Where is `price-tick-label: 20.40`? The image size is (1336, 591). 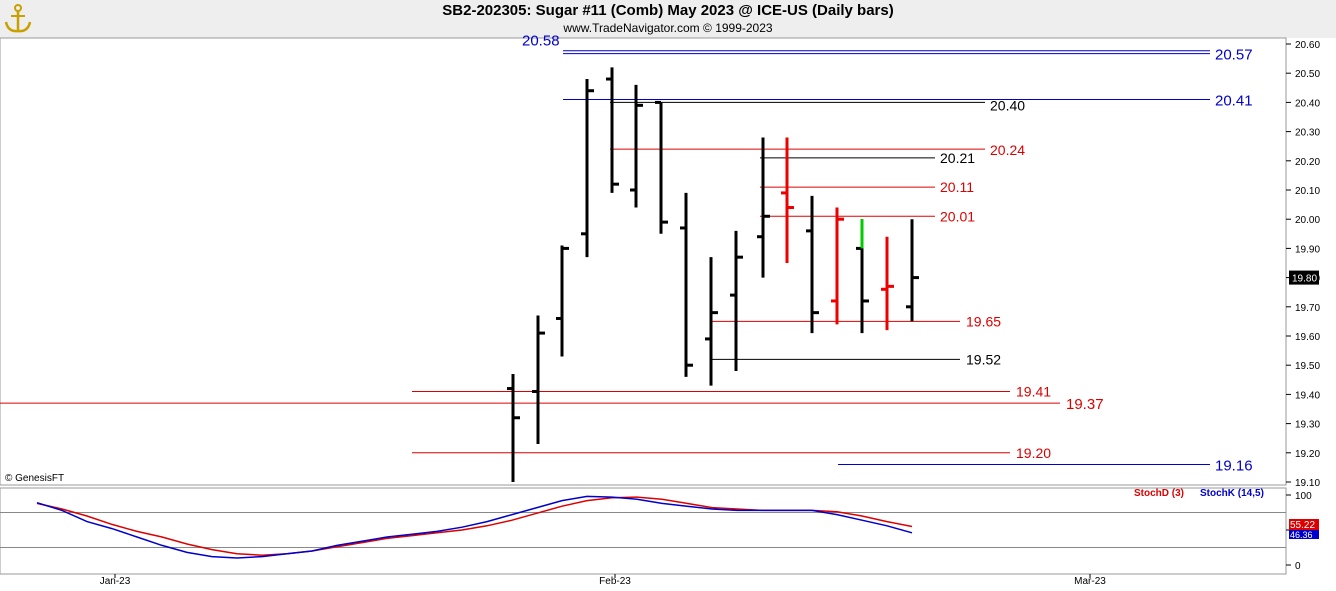 price-tick-label: 20.40 is located at coordinates (1307, 103).